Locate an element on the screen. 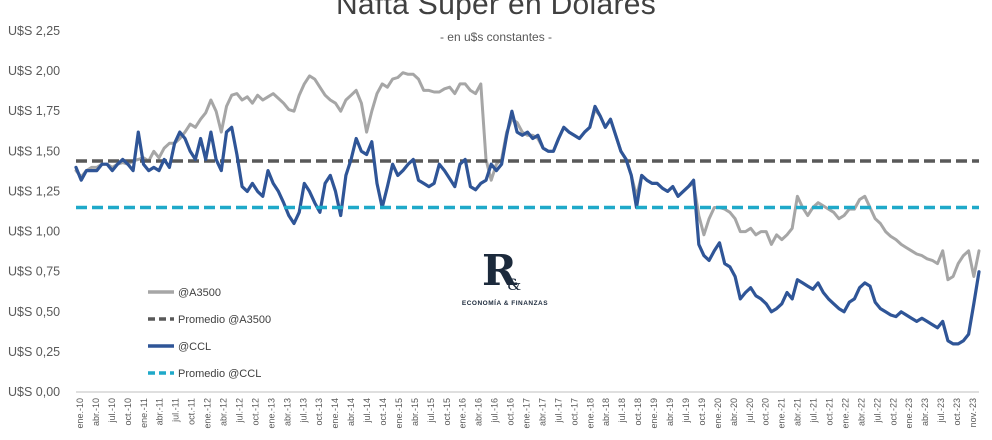 The width and height of the screenshot is (992, 440). x-tick-label: ene.-17 is located at coordinates (527, 413).